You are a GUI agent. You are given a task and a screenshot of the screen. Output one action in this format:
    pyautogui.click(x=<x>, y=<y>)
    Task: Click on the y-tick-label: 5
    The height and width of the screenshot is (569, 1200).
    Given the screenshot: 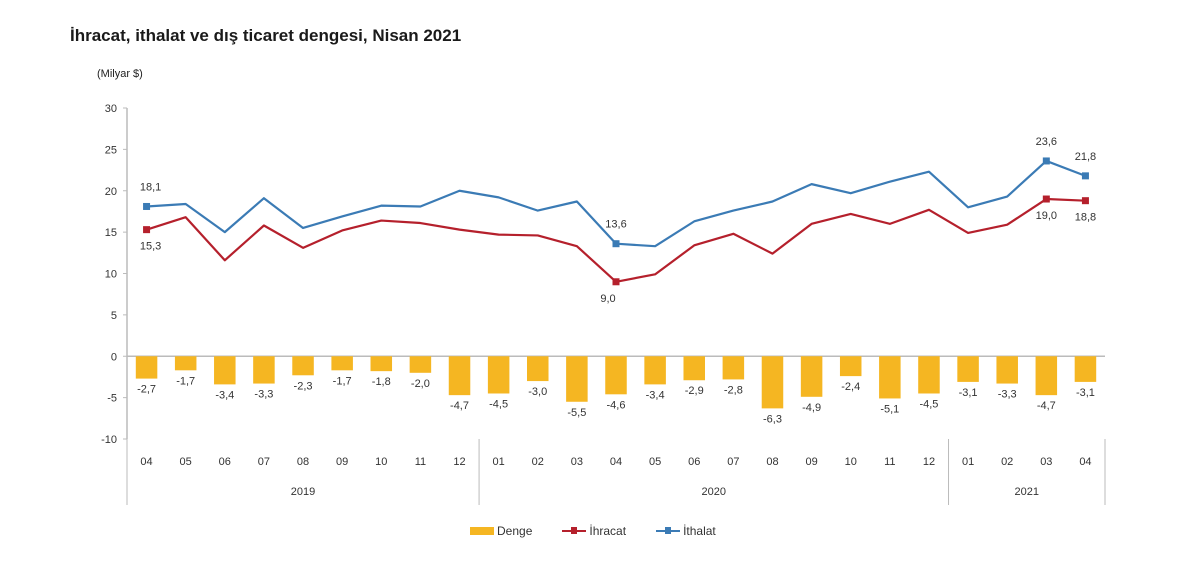 What is the action you would take?
    pyautogui.click(x=114, y=316)
    